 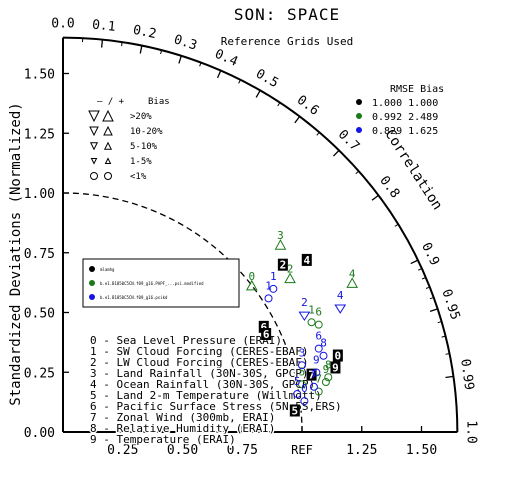 What do you see at coordinates (39, 254) in the screenshot?
I see `y-tick-label: 0.75` at bounding box center [39, 254].